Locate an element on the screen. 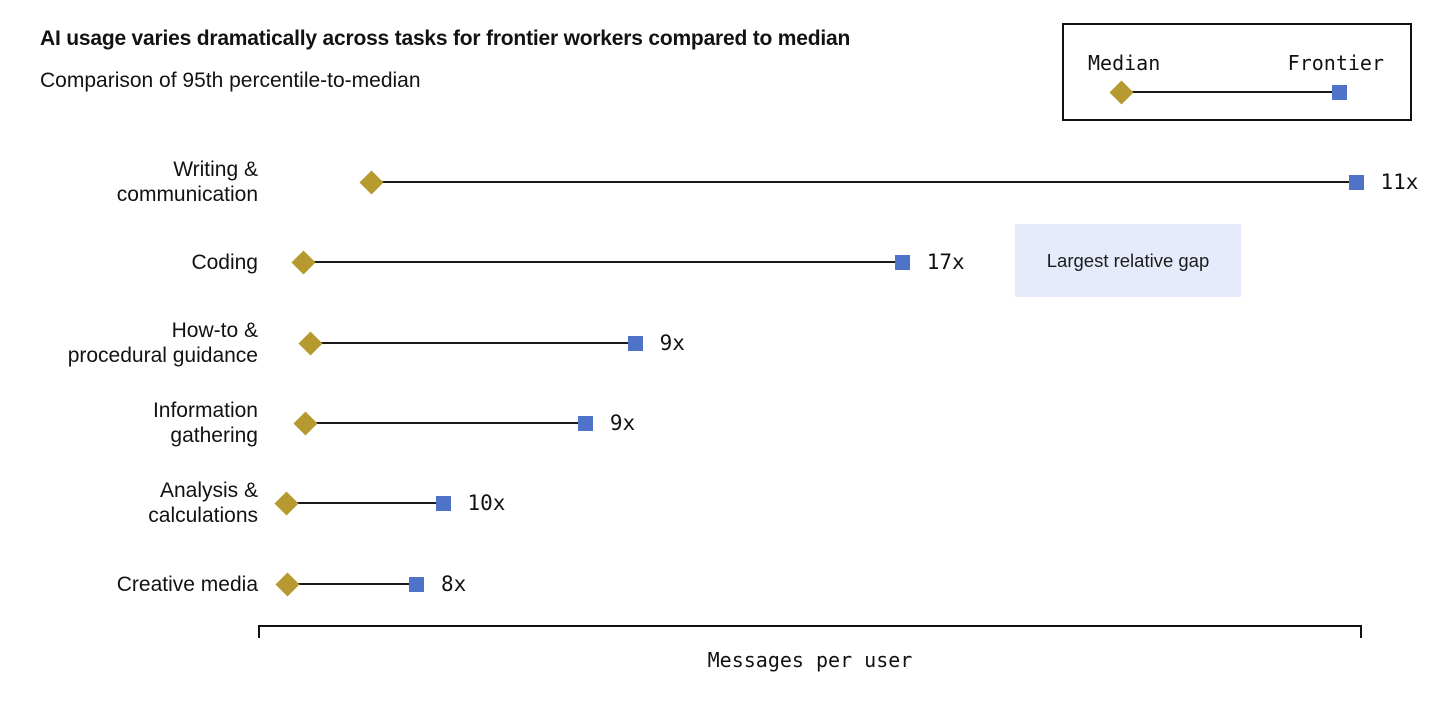 The image size is (1456, 713). x-axis-label: Messages per user is located at coordinates (810, 660).